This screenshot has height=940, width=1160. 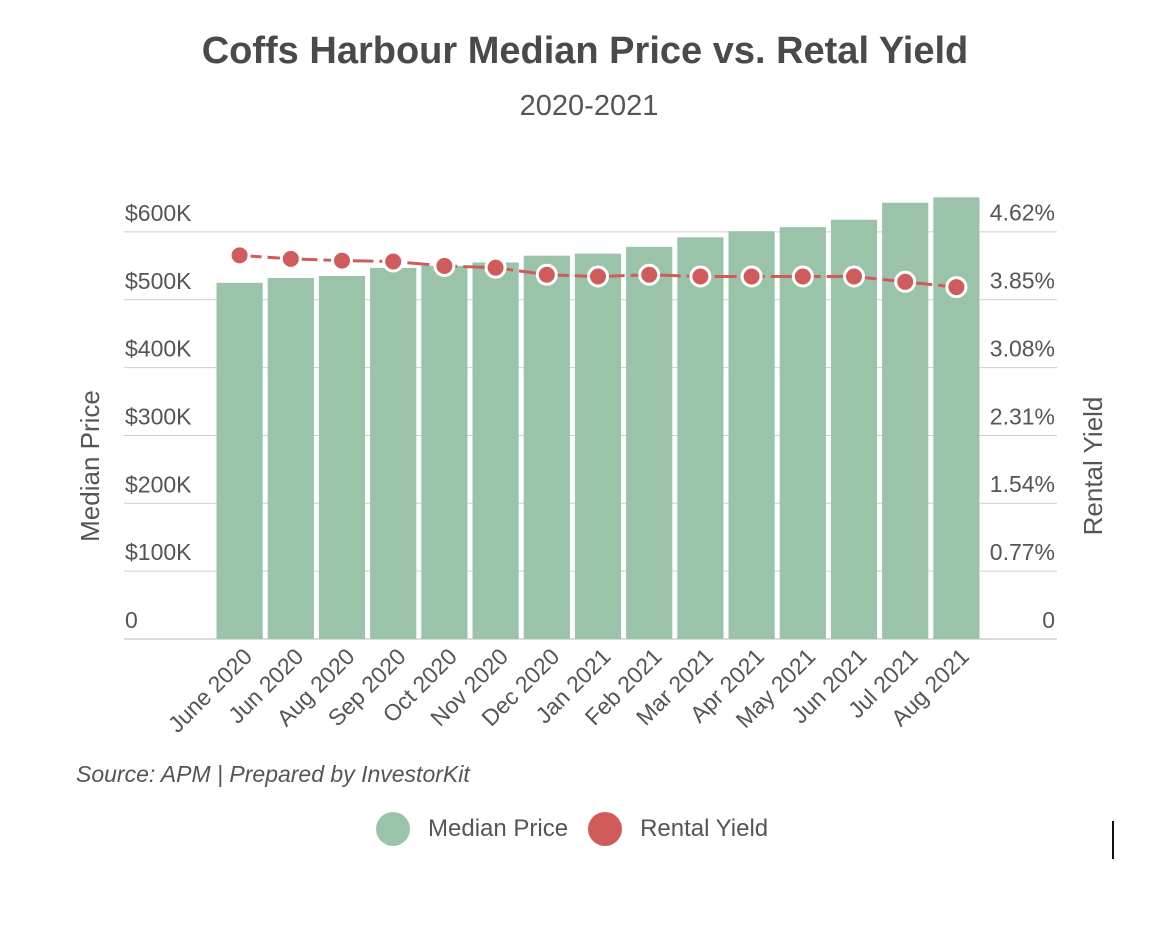 I want to click on y-tick-label-right: 3.08%, so click(x=1022, y=348).